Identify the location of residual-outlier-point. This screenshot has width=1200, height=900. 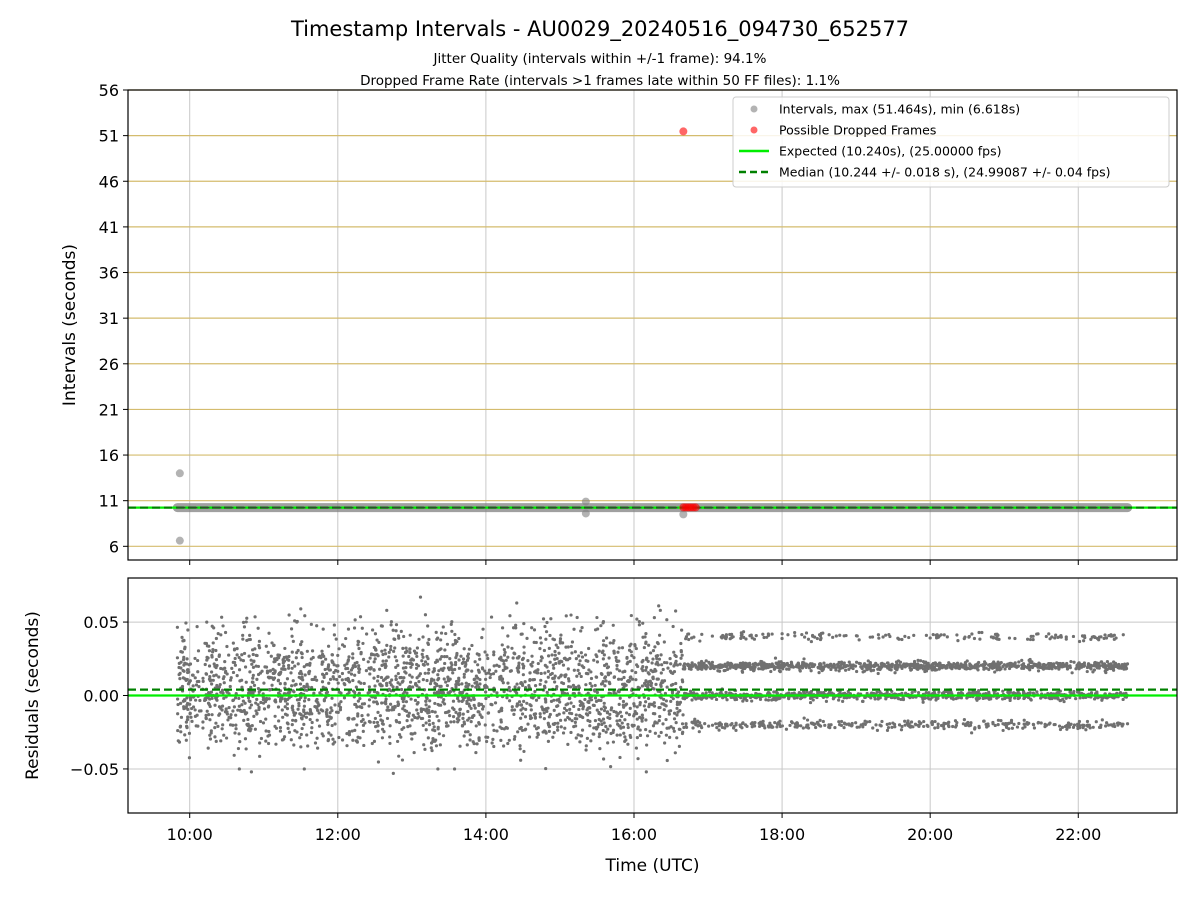
(659, 606).